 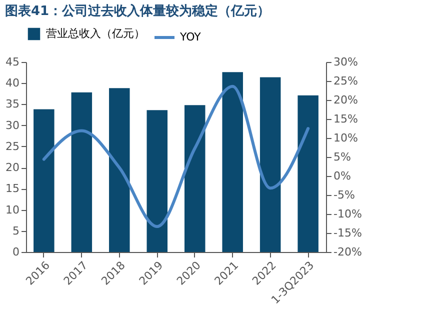 I want to click on y2-tick-label: -15%, so click(x=348, y=233).